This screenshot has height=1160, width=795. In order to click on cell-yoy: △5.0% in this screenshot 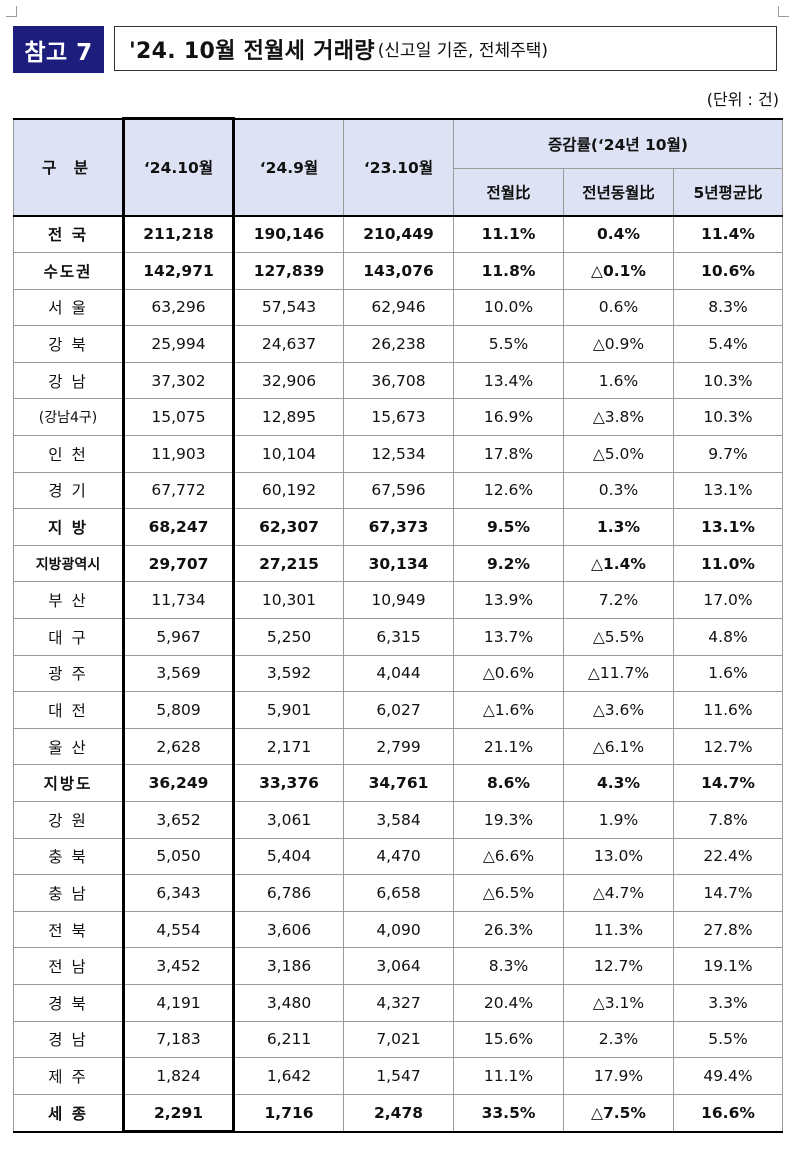, I will do `click(618, 454)`.